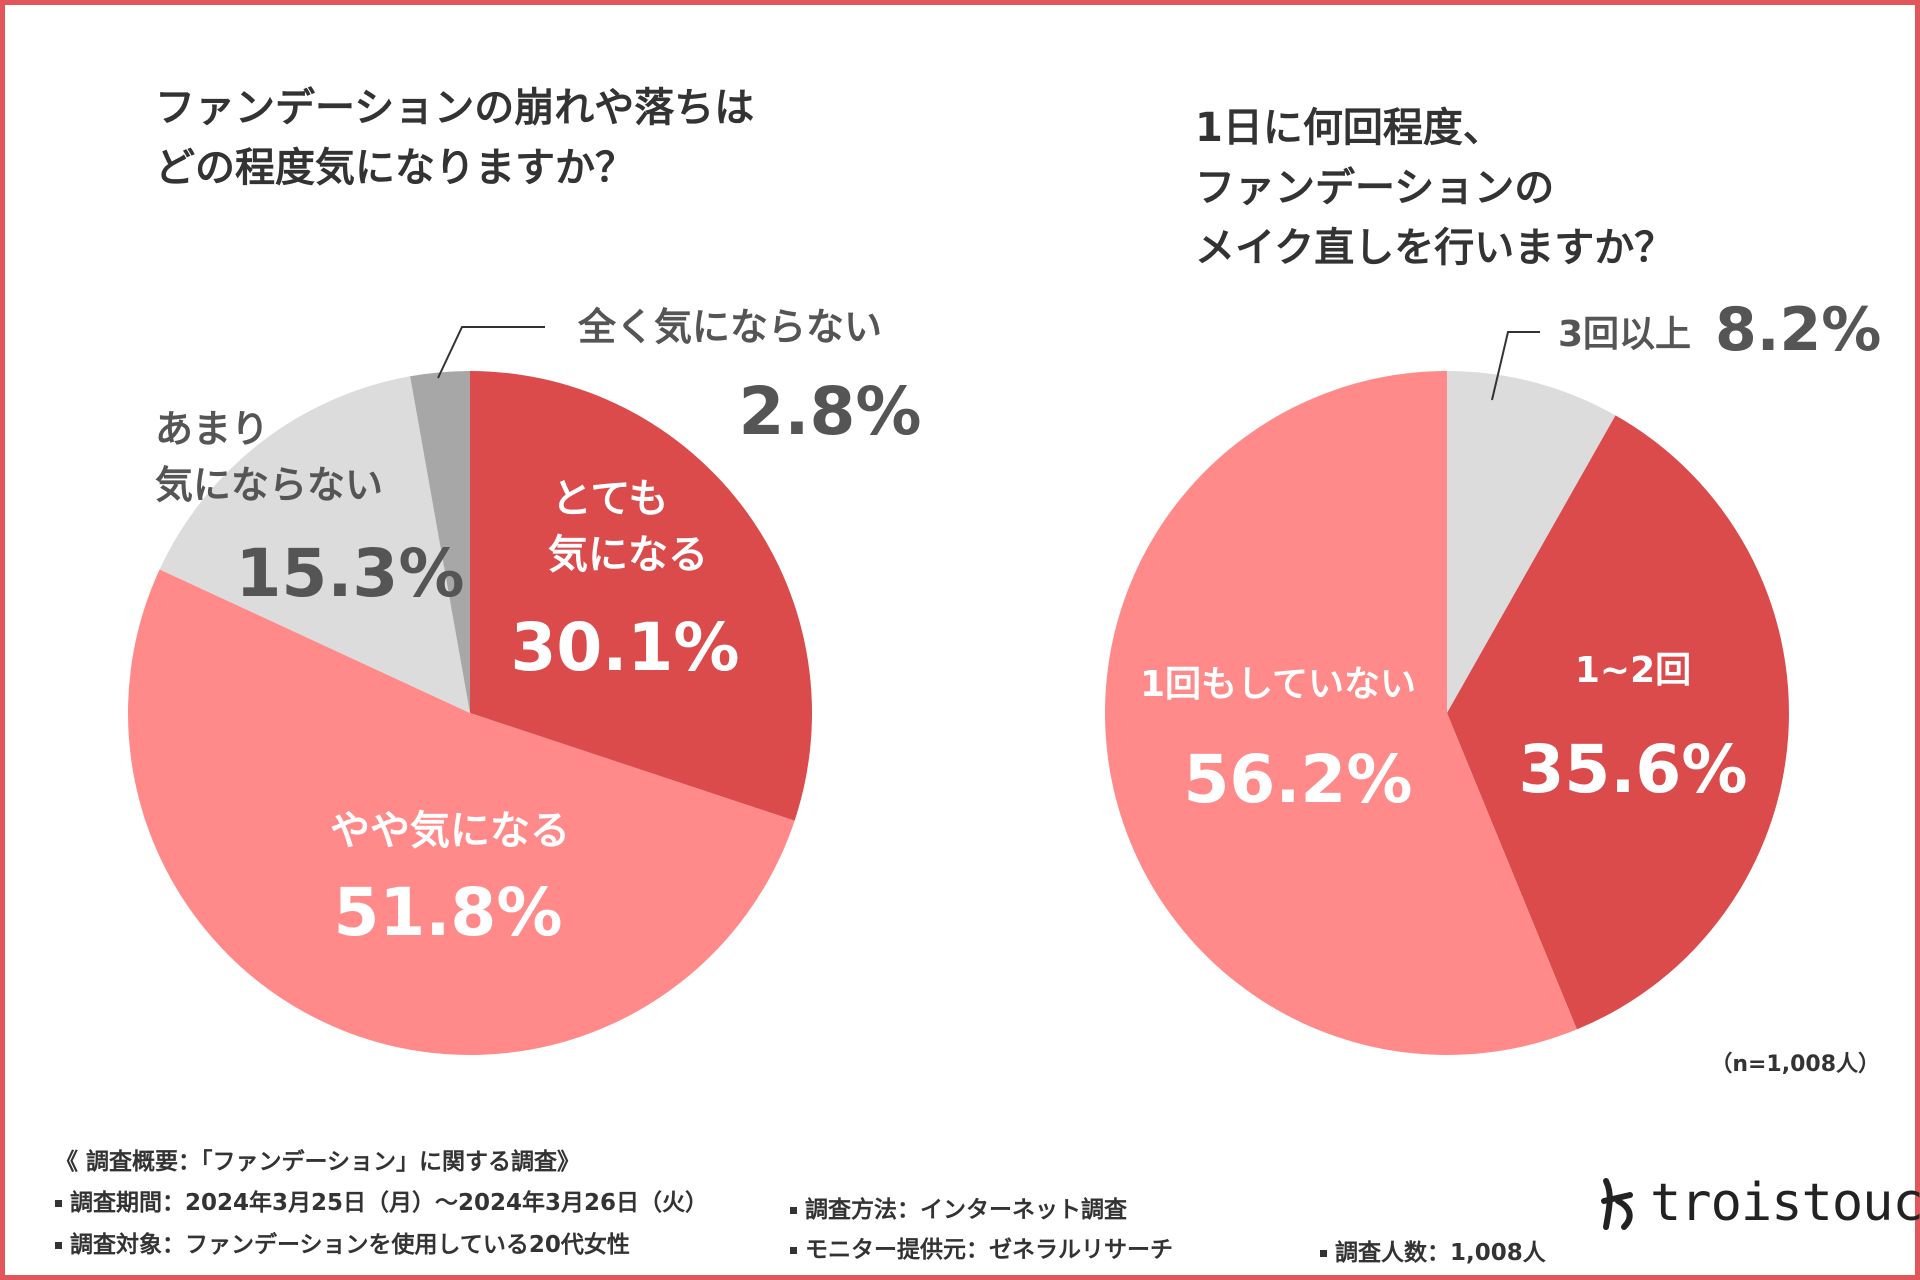 The height and width of the screenshot is (1280, 1920). Describe the element at coordinates (1798, 330) in the screenshot. I see `slice-value-3-or-more: 8.2%` at that location.